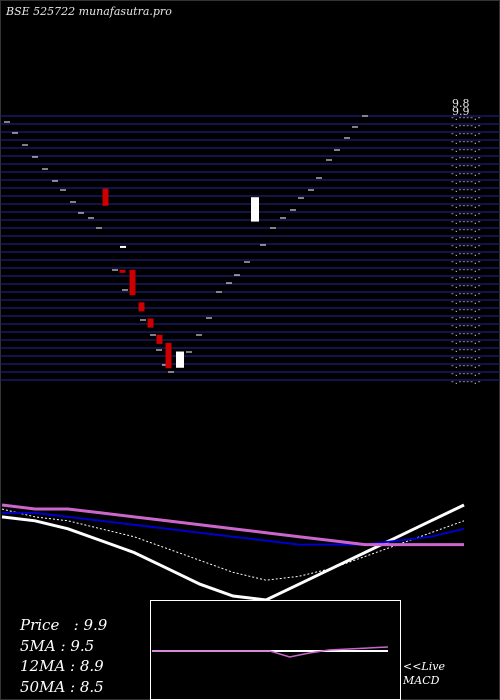 The image size is (500, 700). I want to click on candle-tick, so click(123, 246).